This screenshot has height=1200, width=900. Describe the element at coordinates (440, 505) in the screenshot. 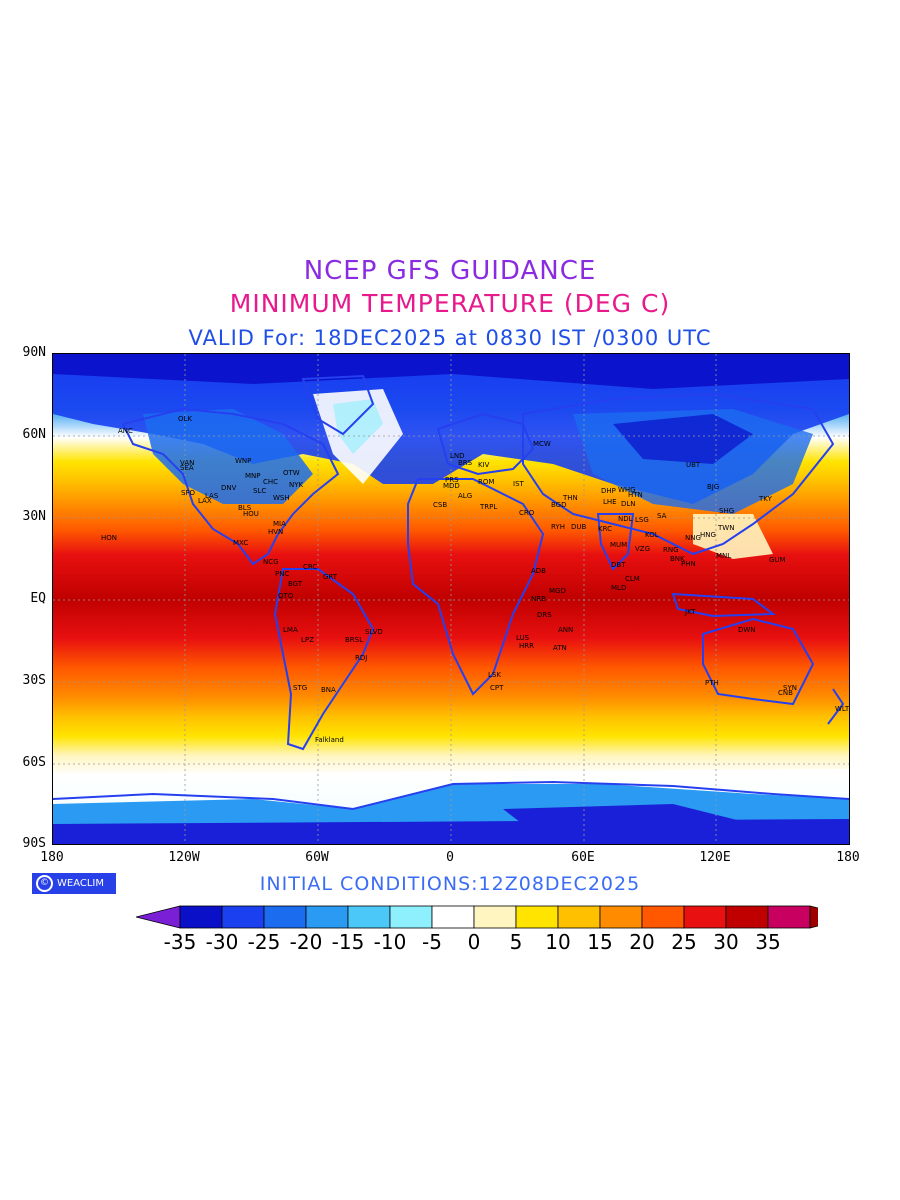

I see `city-label: CSB` at that location.